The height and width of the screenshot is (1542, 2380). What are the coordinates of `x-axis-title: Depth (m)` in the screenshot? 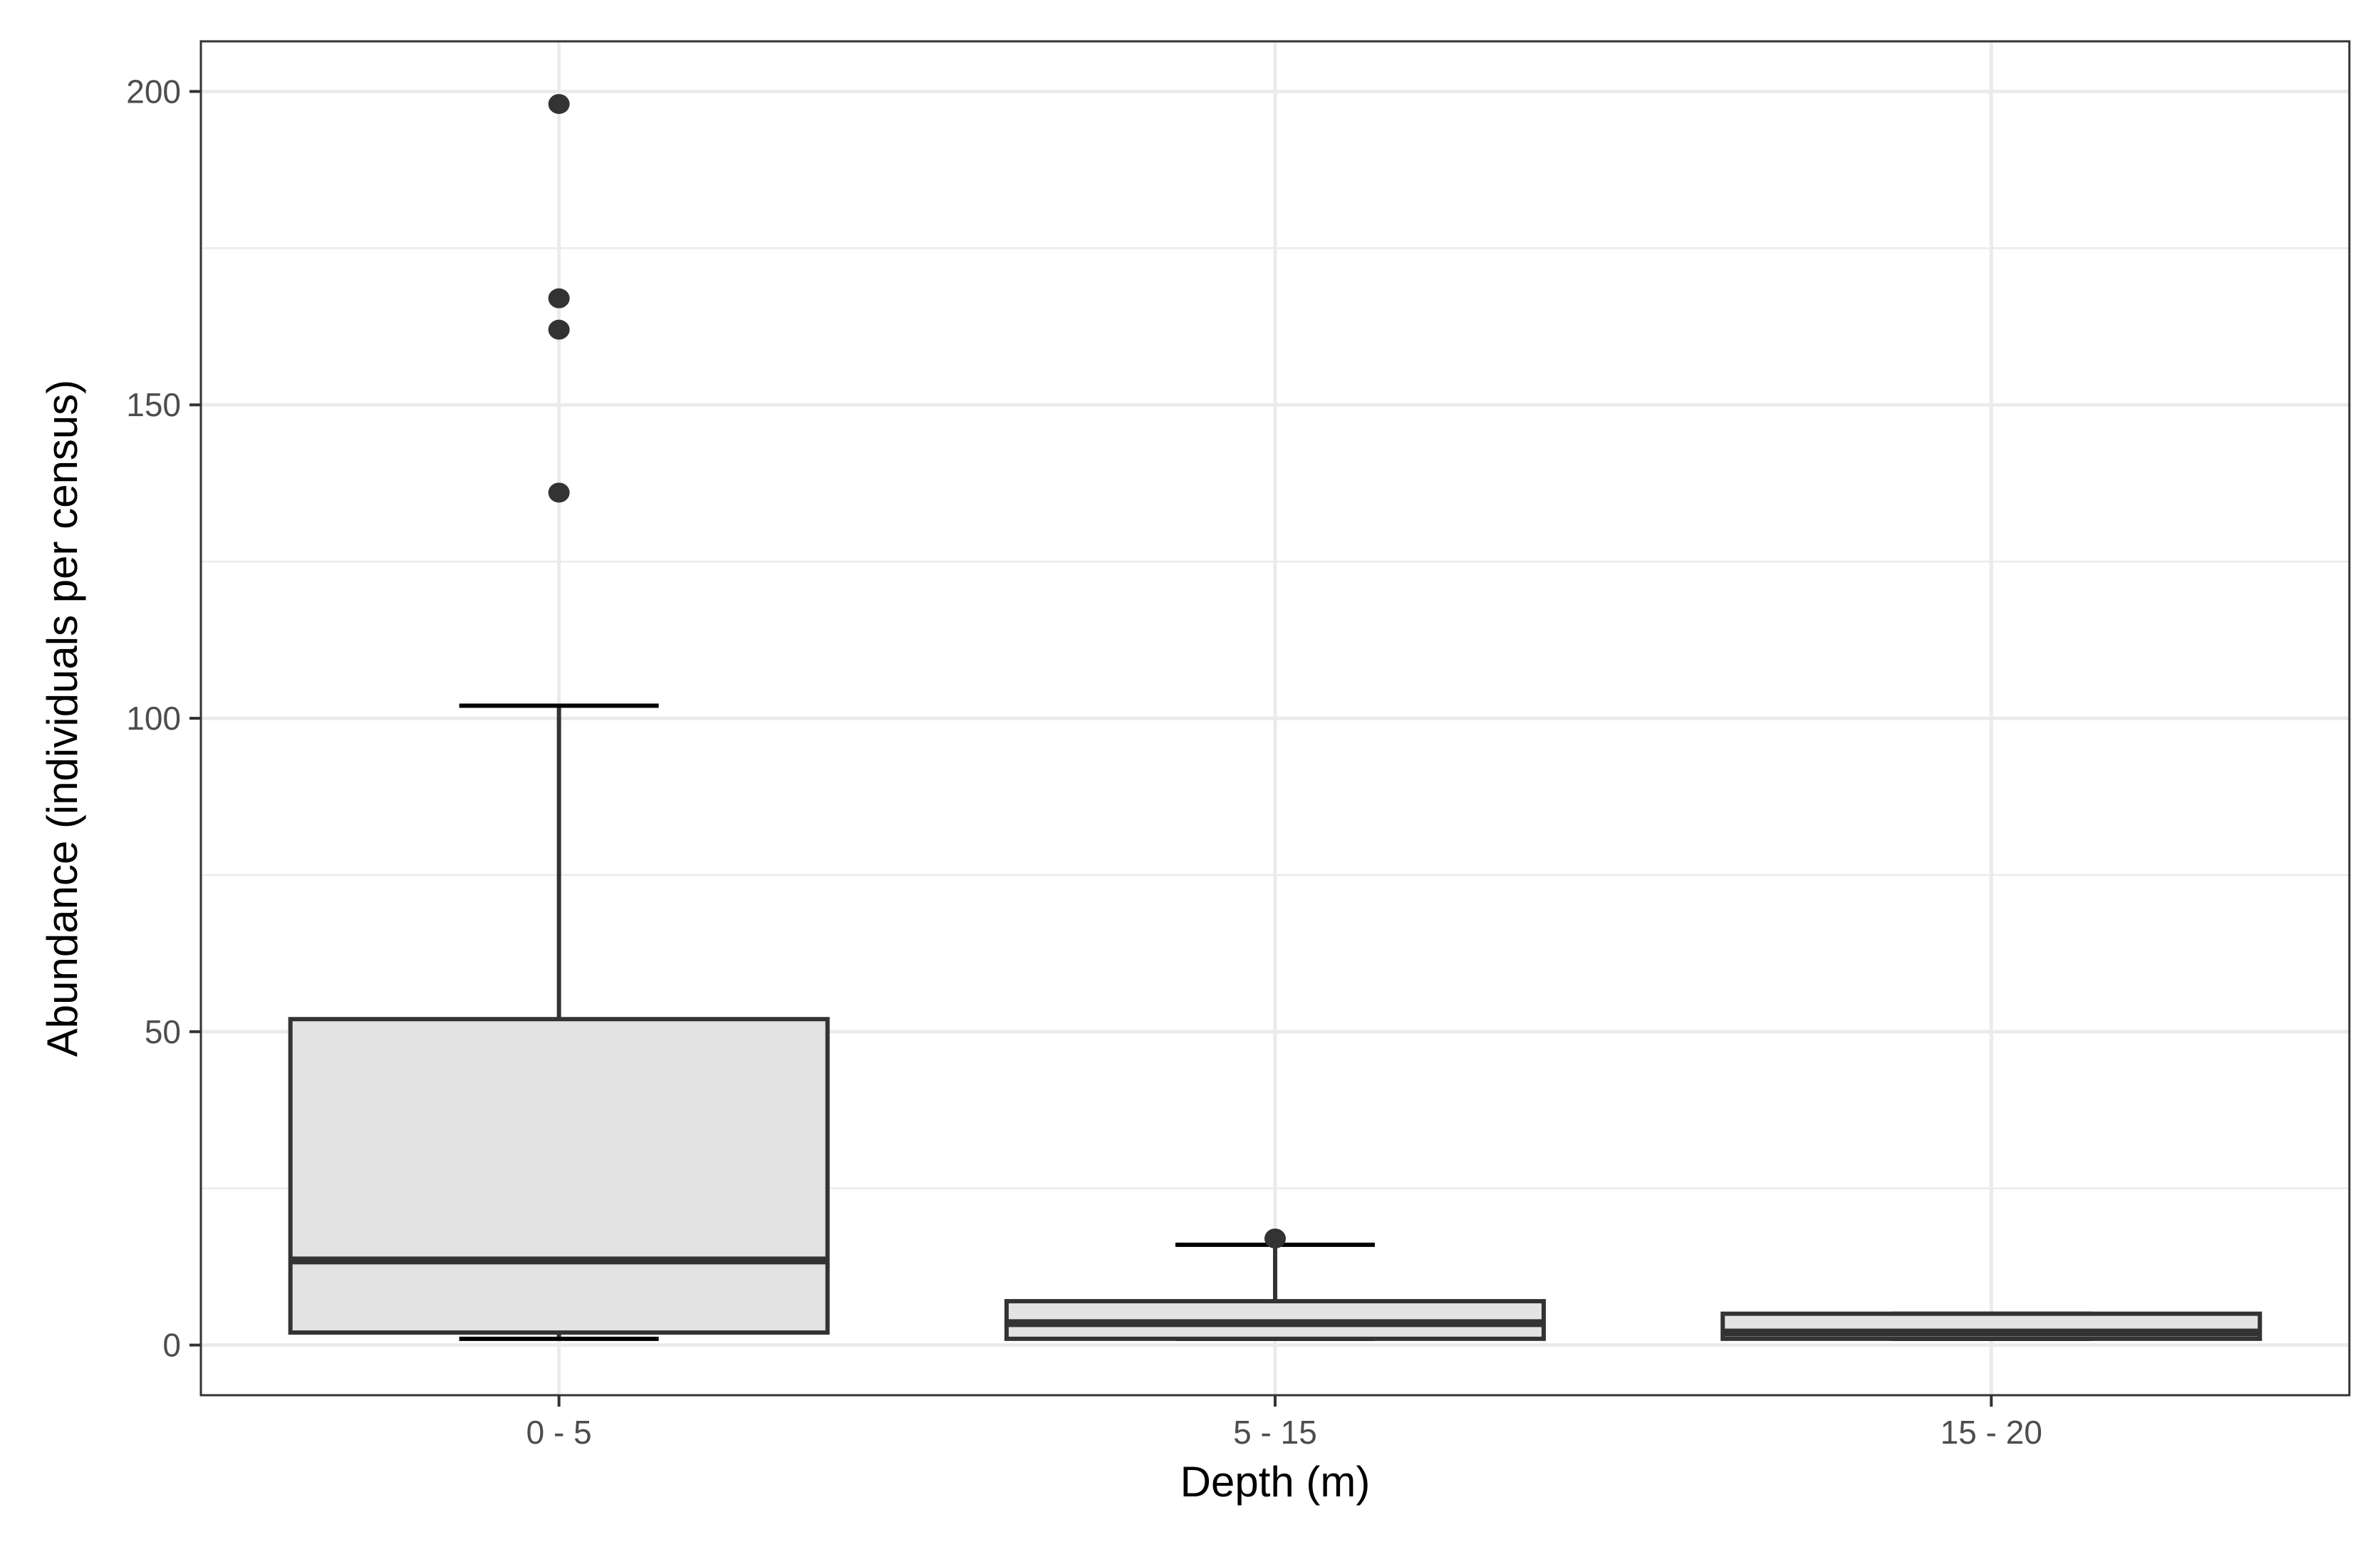 It's located at (1275, 1482).